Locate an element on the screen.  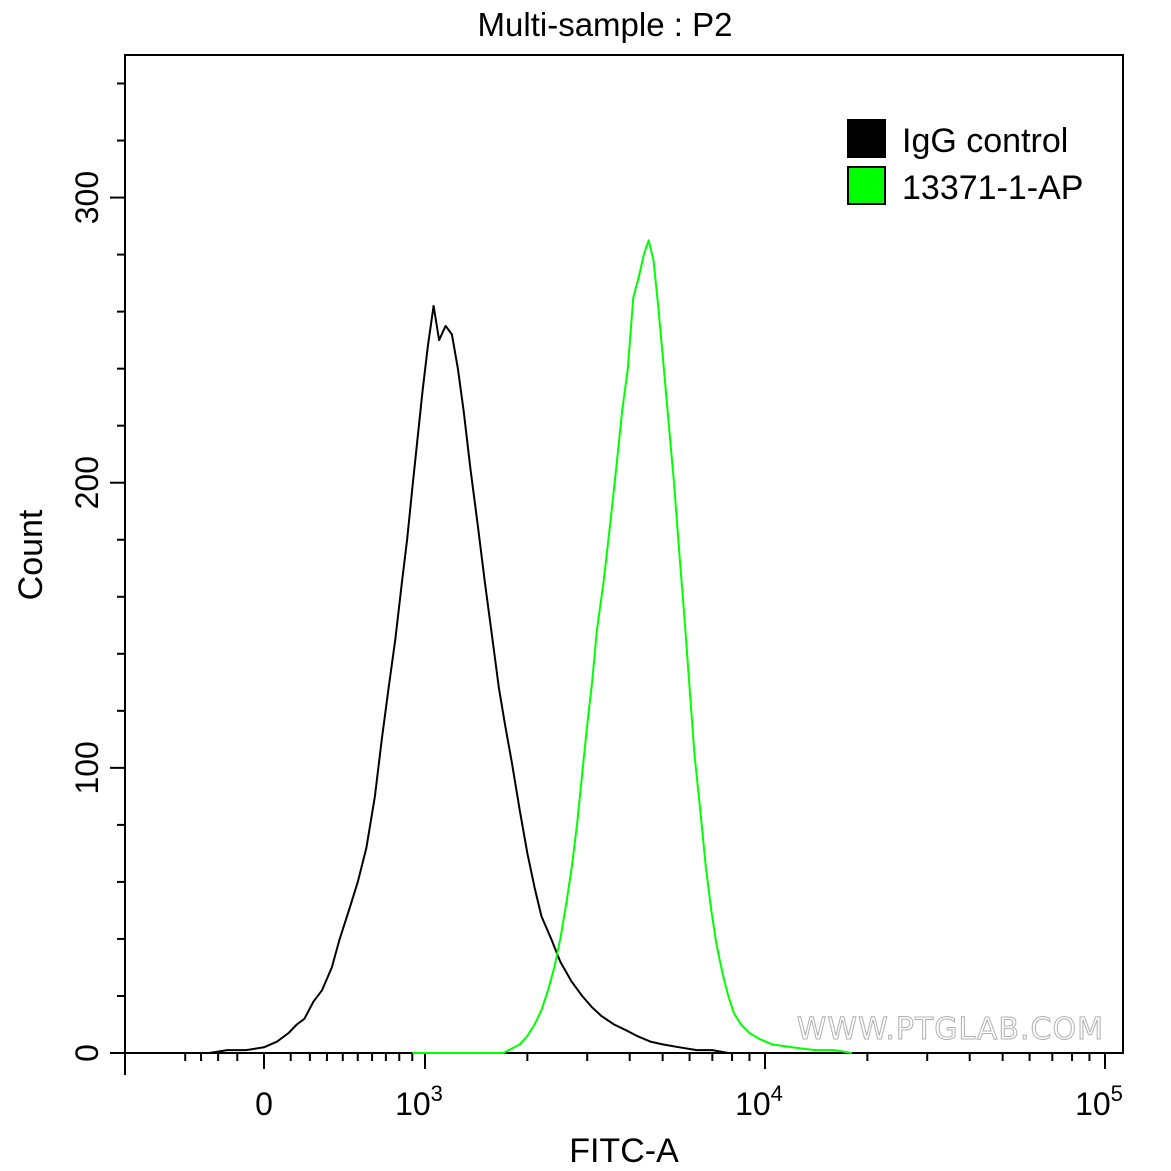
x-tick-labels: 0 10³ 10⁴ 10⁵ is located at coordinates (689, 1101).